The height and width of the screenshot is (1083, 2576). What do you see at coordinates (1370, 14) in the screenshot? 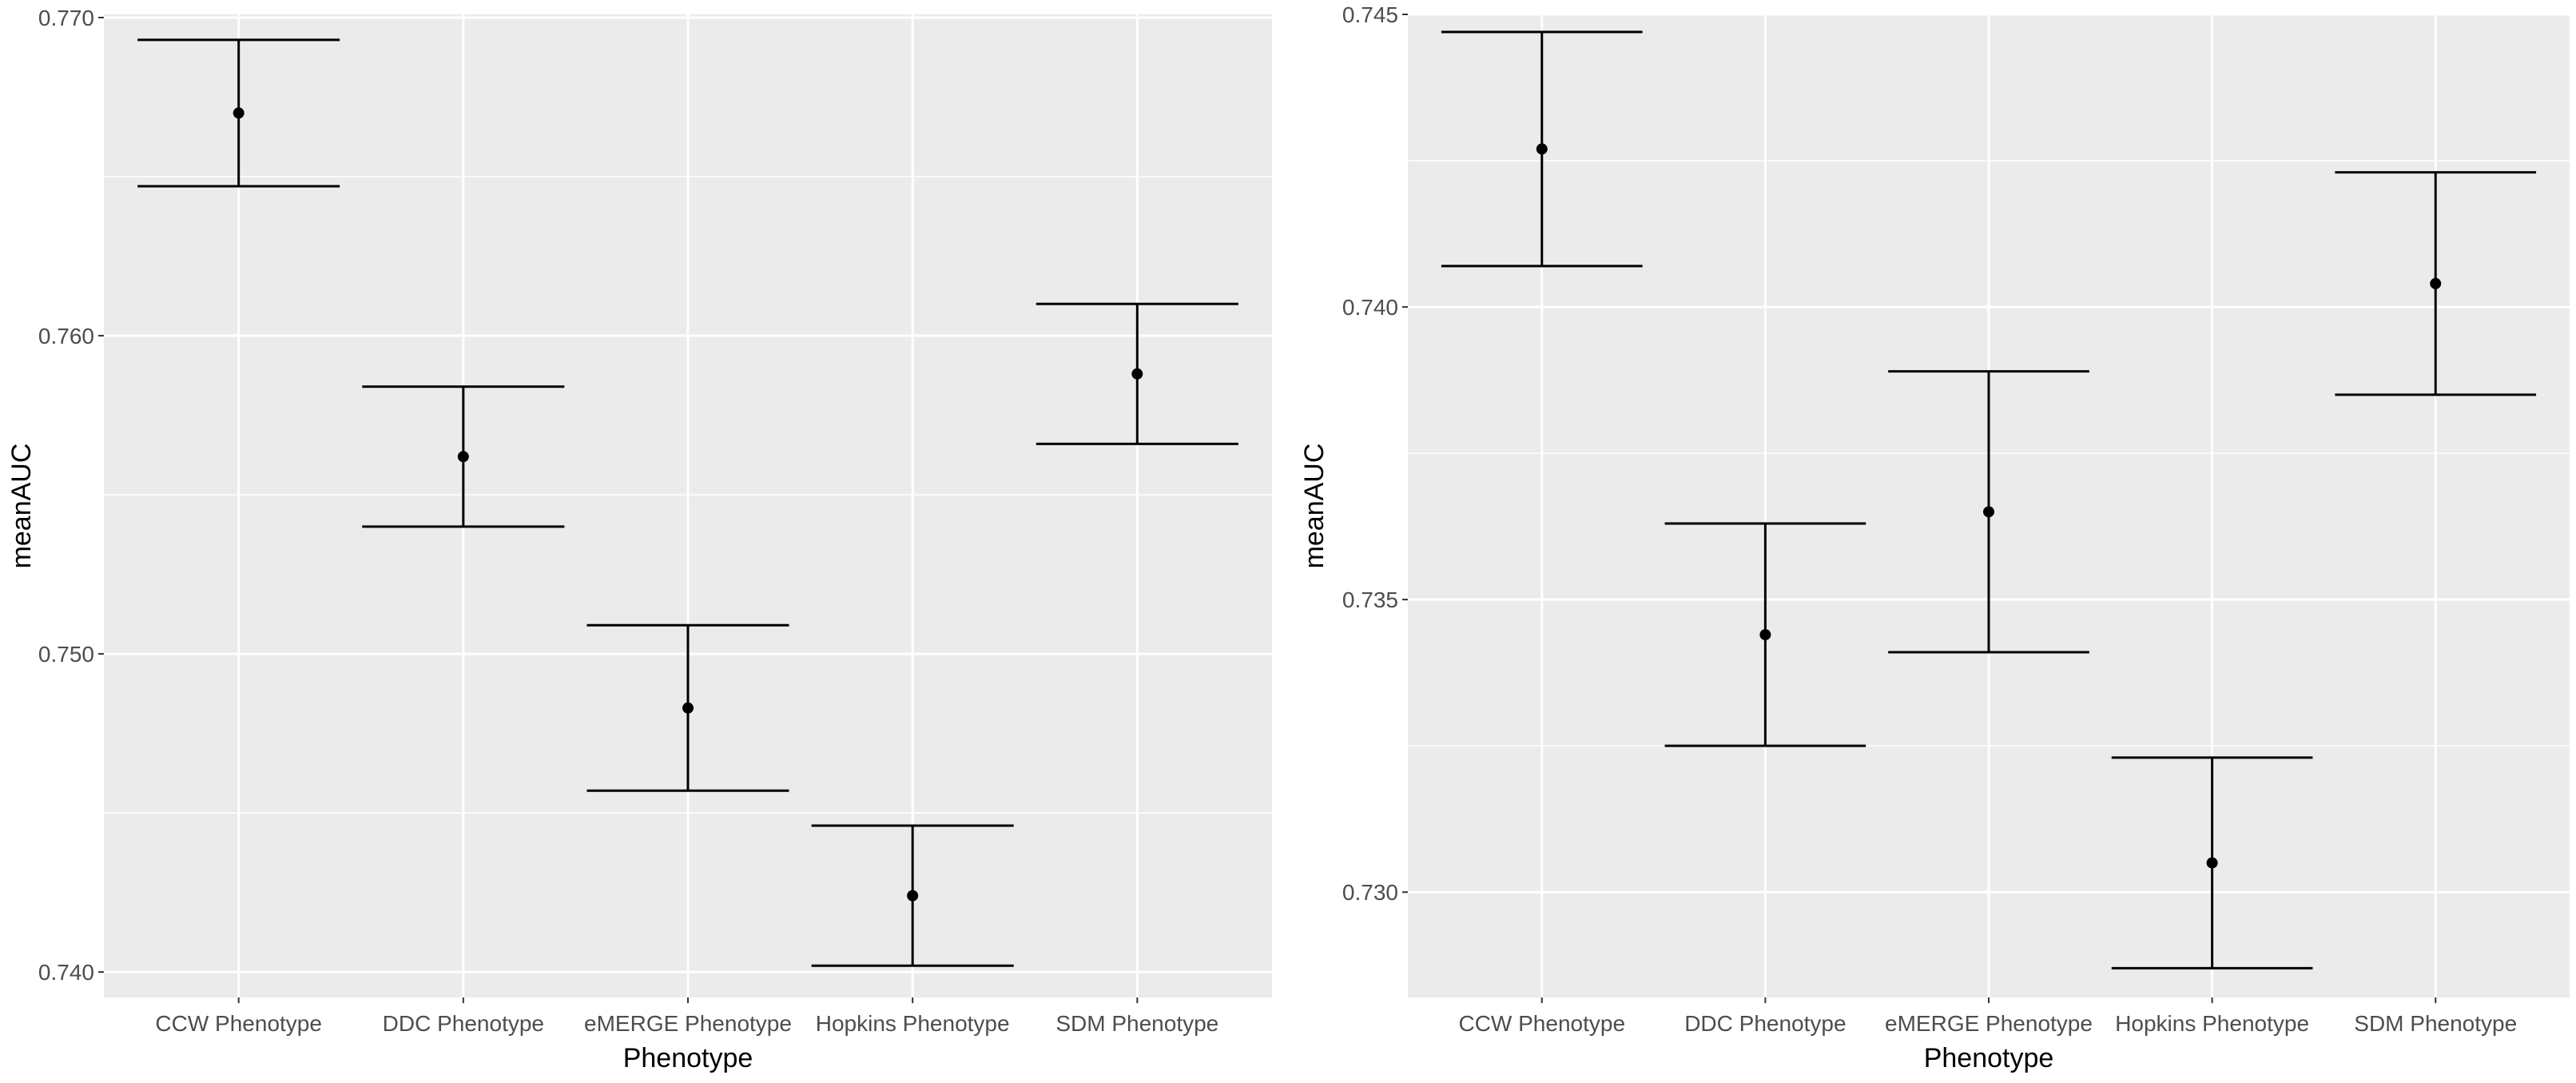
I see `y-tick-label: 0.745` at bounding box center [1370, 14].